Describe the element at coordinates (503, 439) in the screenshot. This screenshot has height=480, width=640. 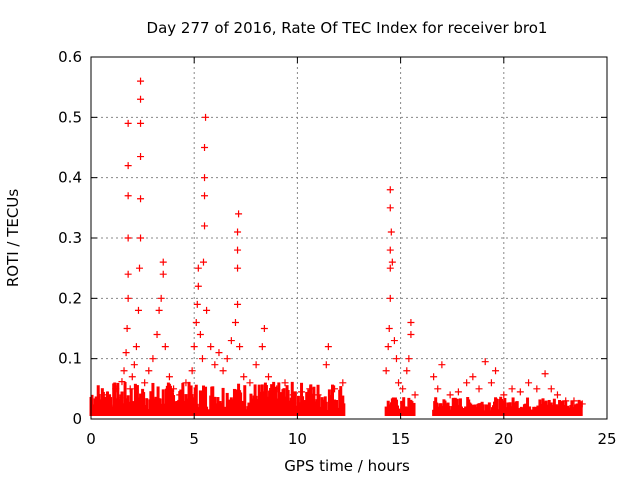
I see `x-tick-label: 20` at that location.